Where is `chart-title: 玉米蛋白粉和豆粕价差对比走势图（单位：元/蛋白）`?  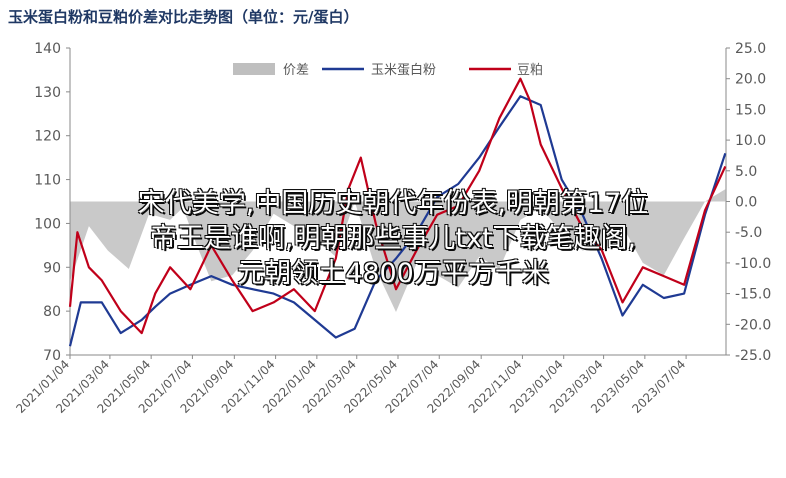 chart-title: 玉米蛋白粉和豆粕价差对比走势图（单位：元/蛋白） is located at coordinates (183, 17).